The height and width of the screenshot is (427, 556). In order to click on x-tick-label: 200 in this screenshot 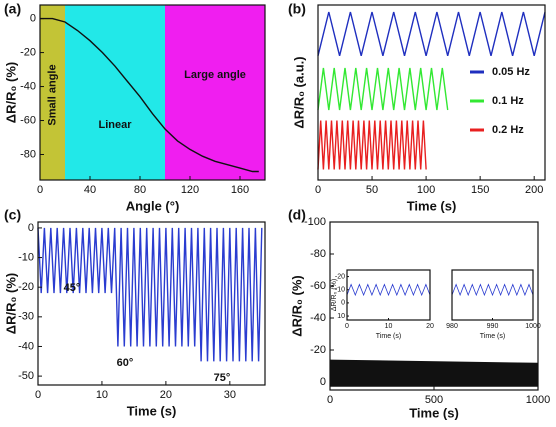, I will do `click(534, 190)`.